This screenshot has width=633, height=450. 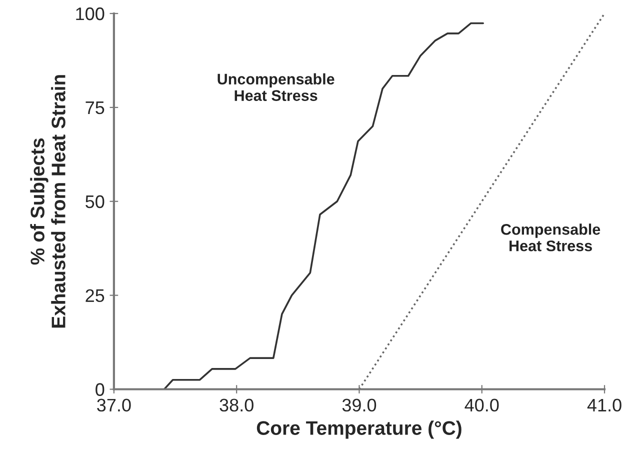 I want to click on x-tick-label: 37.0, so click(x=114, y=405).